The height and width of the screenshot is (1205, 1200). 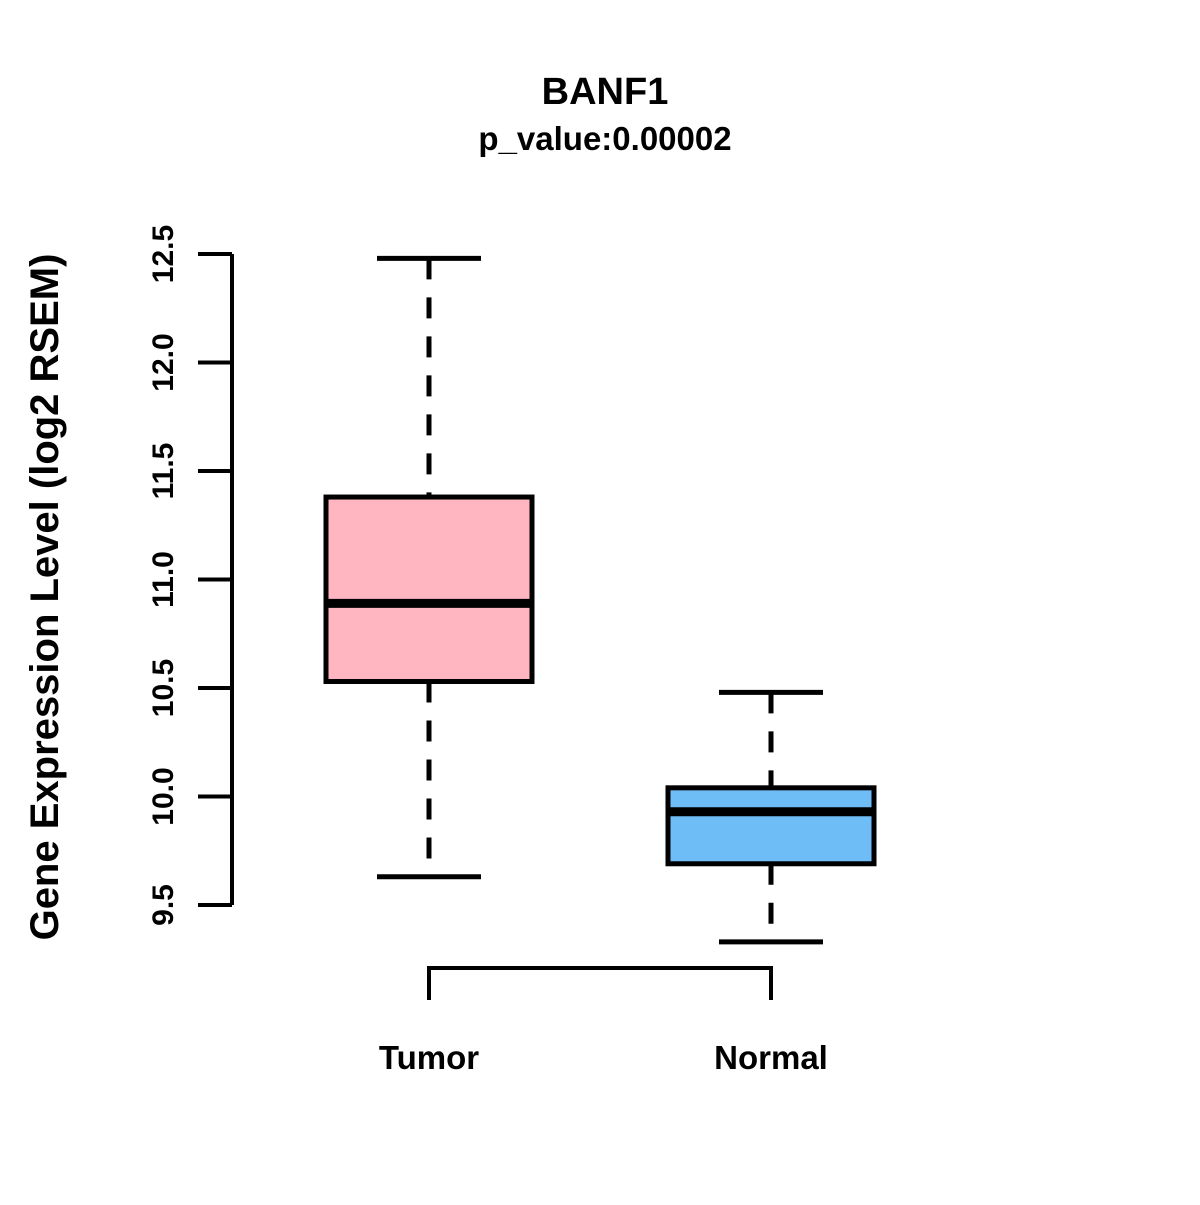 I want to click on y-axis: 9.5 10.0 10.5 11.0 11.5 12.0 12.5, so click(x=190, y=575).